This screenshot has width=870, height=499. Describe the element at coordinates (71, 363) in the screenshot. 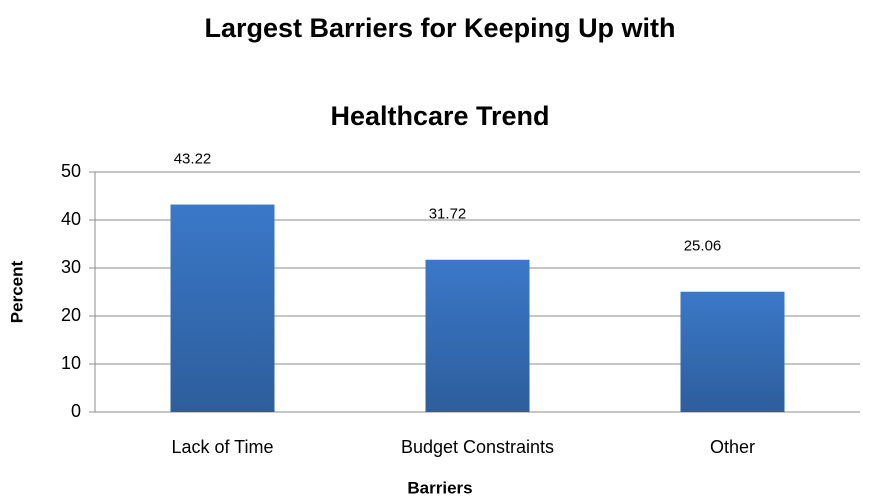

I see `y-tick-label: 10` at that location.